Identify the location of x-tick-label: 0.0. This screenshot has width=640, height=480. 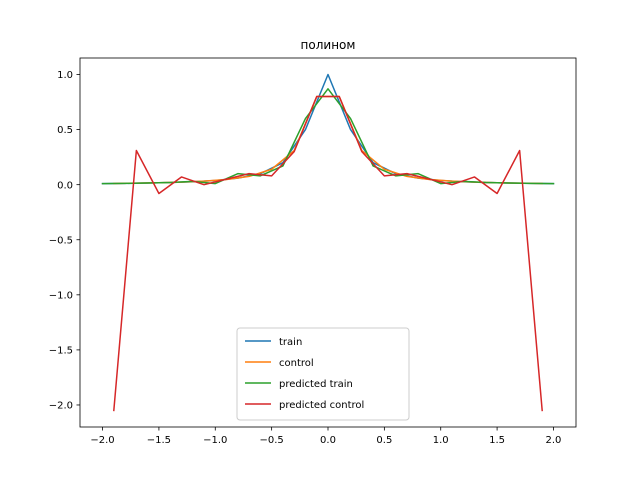
(328, 440).